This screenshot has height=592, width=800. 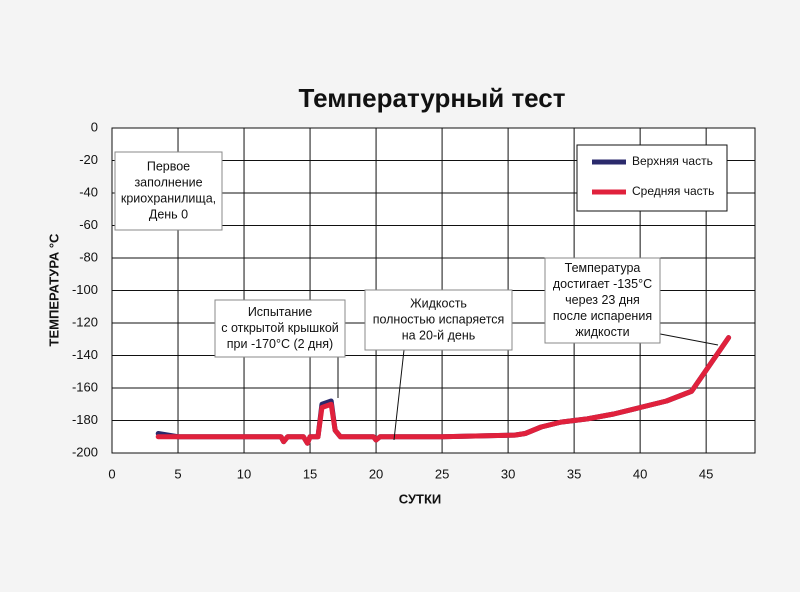 I want to click on x-axis-label: СУТКИ, so click(x=420, y=498).